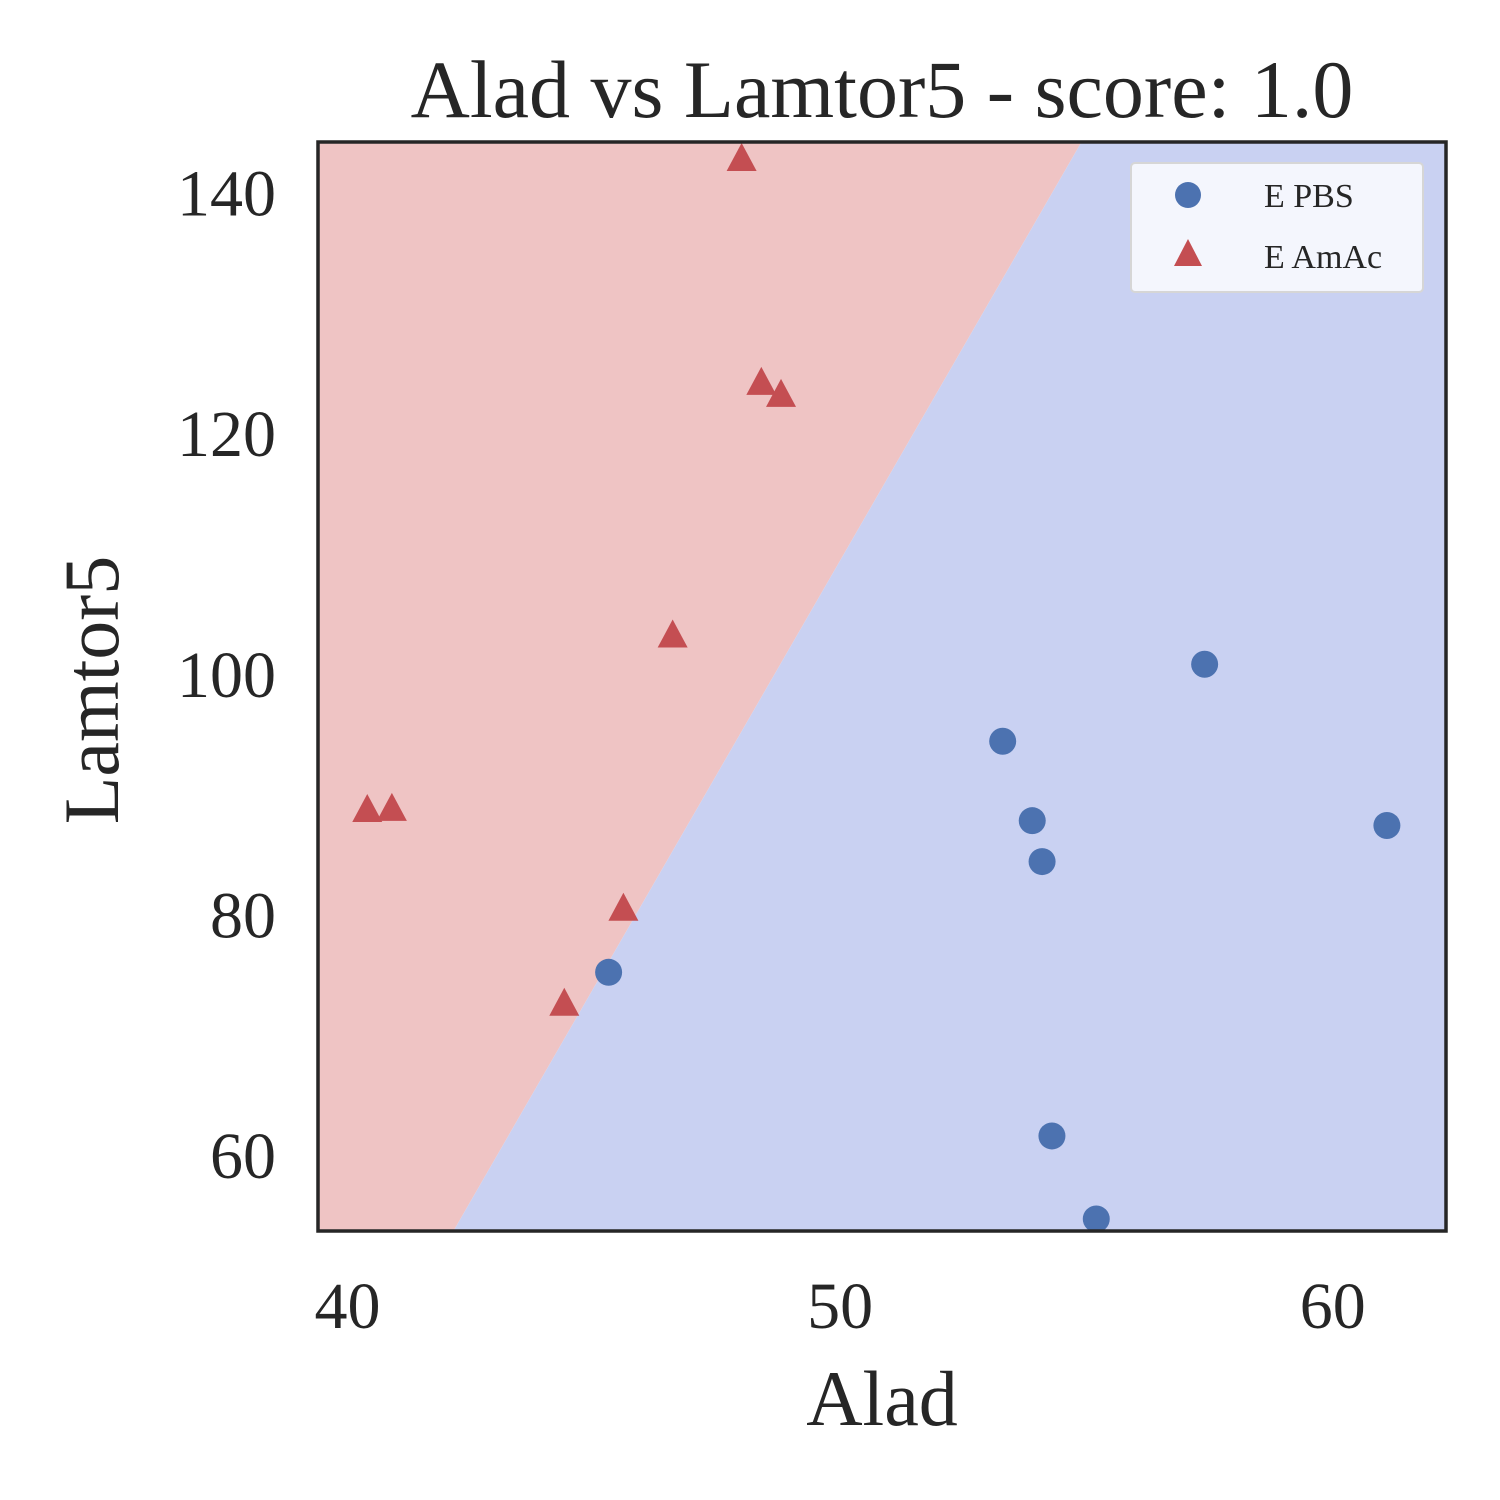 The width and height of the screenshot is (1500, 1500). Describe the element at coordinates (1309, 196) in the screenshot. I see `legend-label-e-pbs: E PBS` at that location.